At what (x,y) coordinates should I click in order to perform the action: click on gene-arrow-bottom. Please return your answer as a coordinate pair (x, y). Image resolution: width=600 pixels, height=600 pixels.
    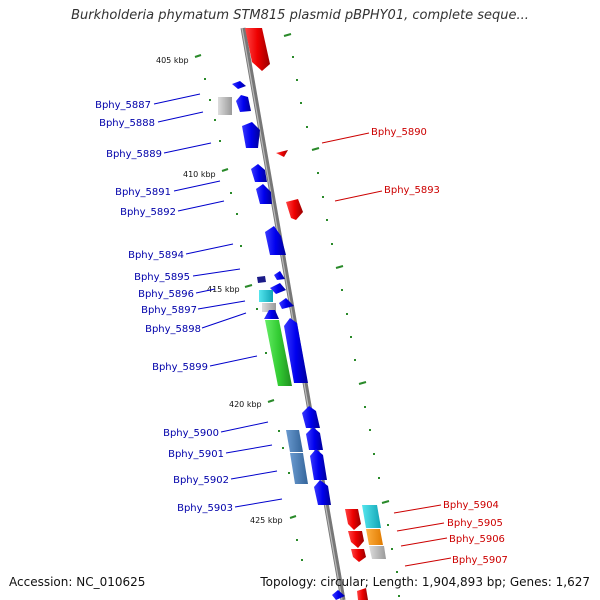
    Looking at the image, I should click on (338, 595).